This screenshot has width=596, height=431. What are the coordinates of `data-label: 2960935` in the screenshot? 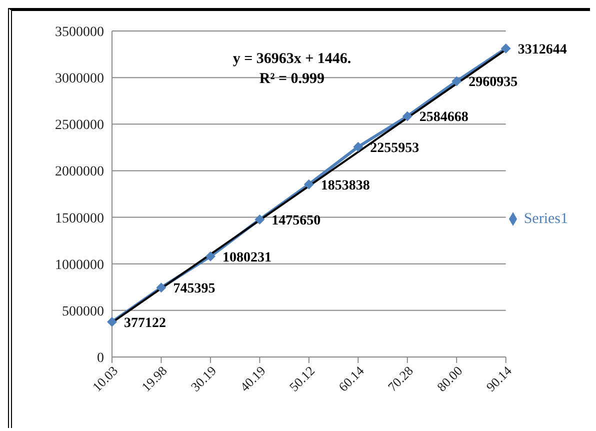 It's located at (493, 82).